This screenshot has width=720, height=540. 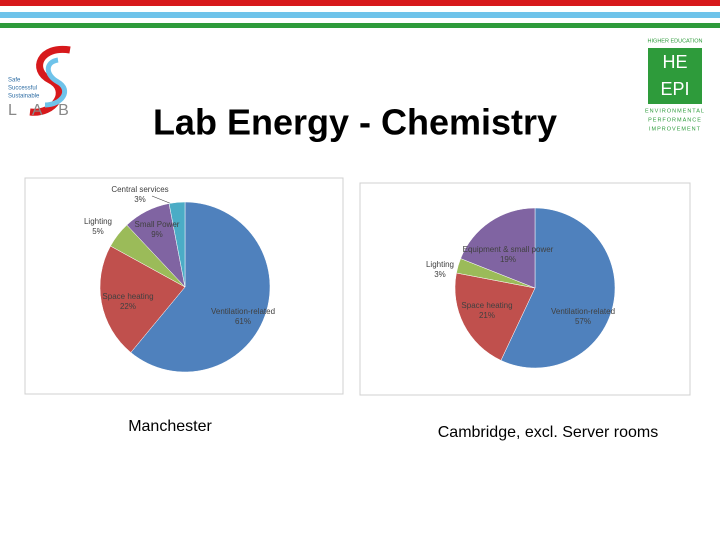 What do you see at coordinates (56, 82) in the screenshot?
I see `logo-s-blue` at bounding box center [56, 82].